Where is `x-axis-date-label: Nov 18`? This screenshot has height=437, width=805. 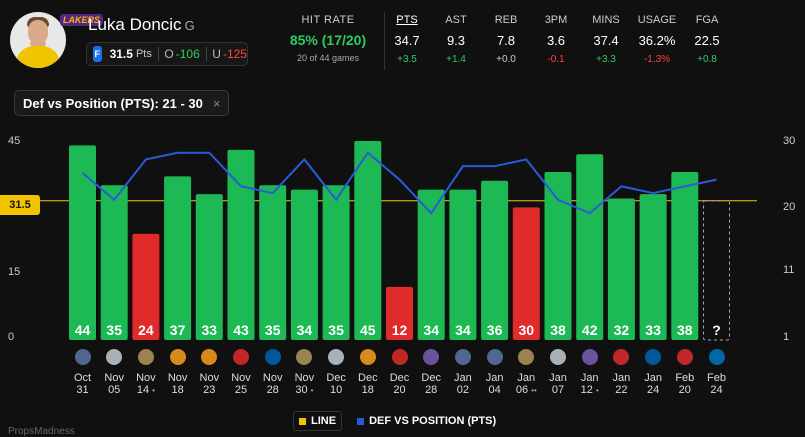 x-axis-date-label: Nov 18 is located at coordinates (178, 384).